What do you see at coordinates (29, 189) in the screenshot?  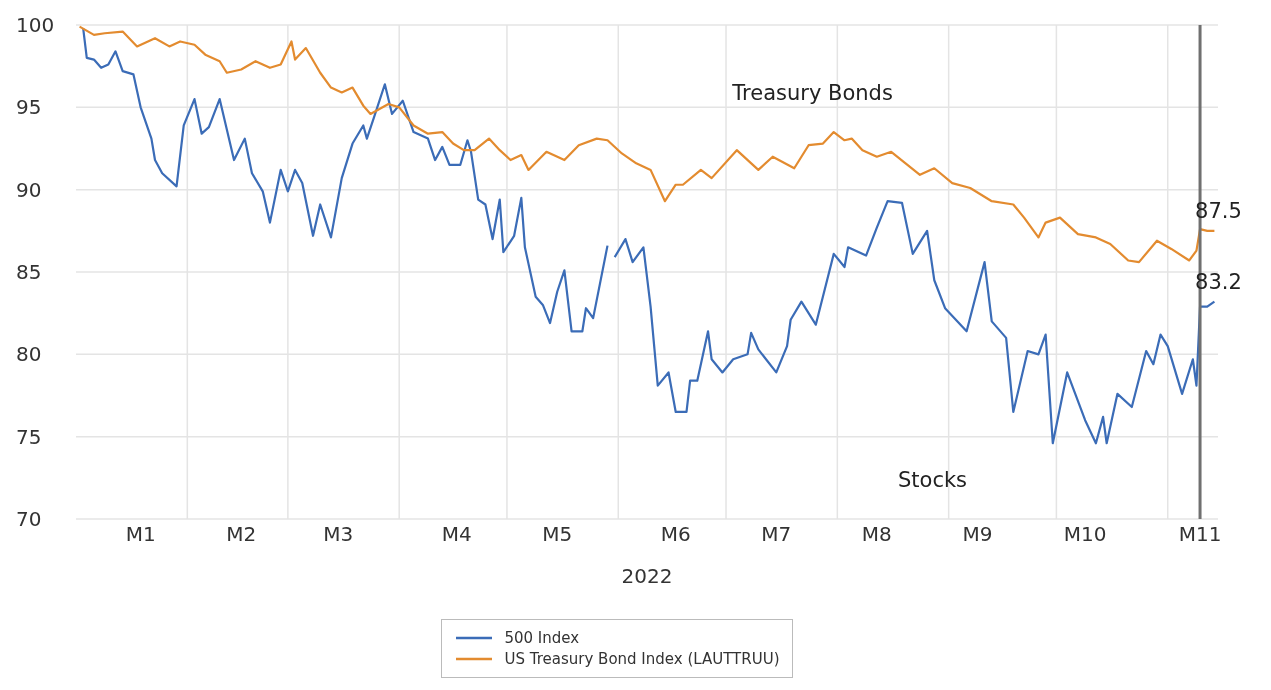 I see `y-tick-label: 90` at bounding box center [29, 189].